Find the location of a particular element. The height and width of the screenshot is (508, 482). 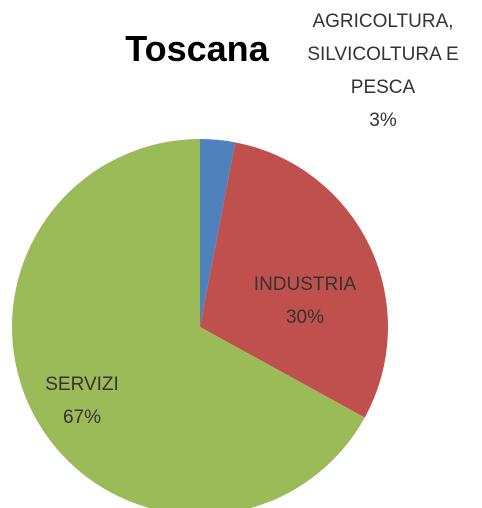

chart-title: Toscana is located at coordinates (197, 48).